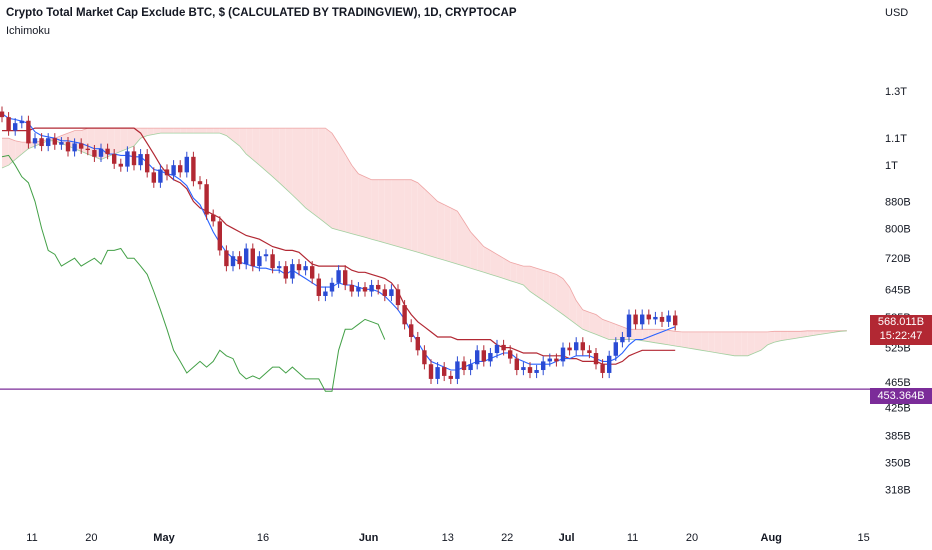 This screenshot has height=550, width=932. What do you see at coordinates (447, 538) in the screenshot?
I see `time-axis: 11 20 May 16 Jun 13 22 Jul 11 20 Aug 15` at bounding box center [447, 538].